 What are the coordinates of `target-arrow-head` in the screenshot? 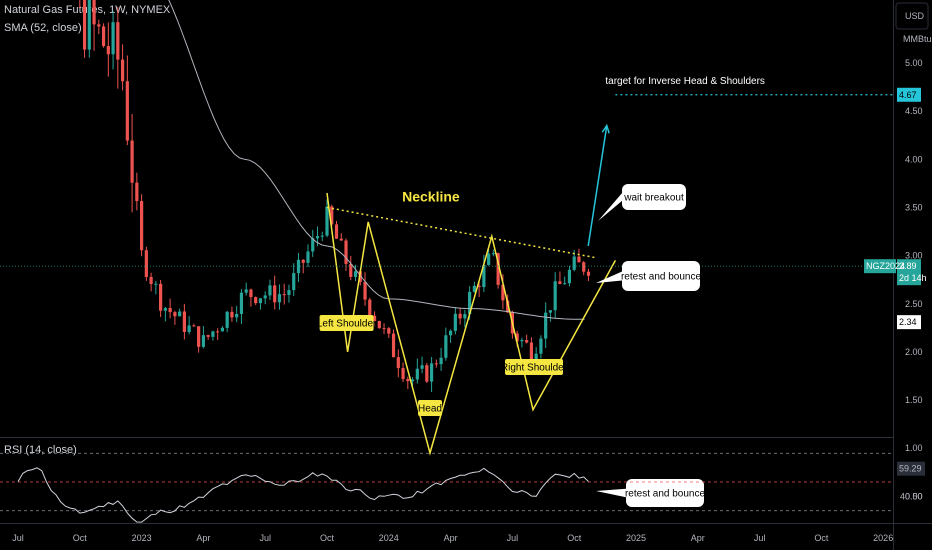 It's located at (605, 128).